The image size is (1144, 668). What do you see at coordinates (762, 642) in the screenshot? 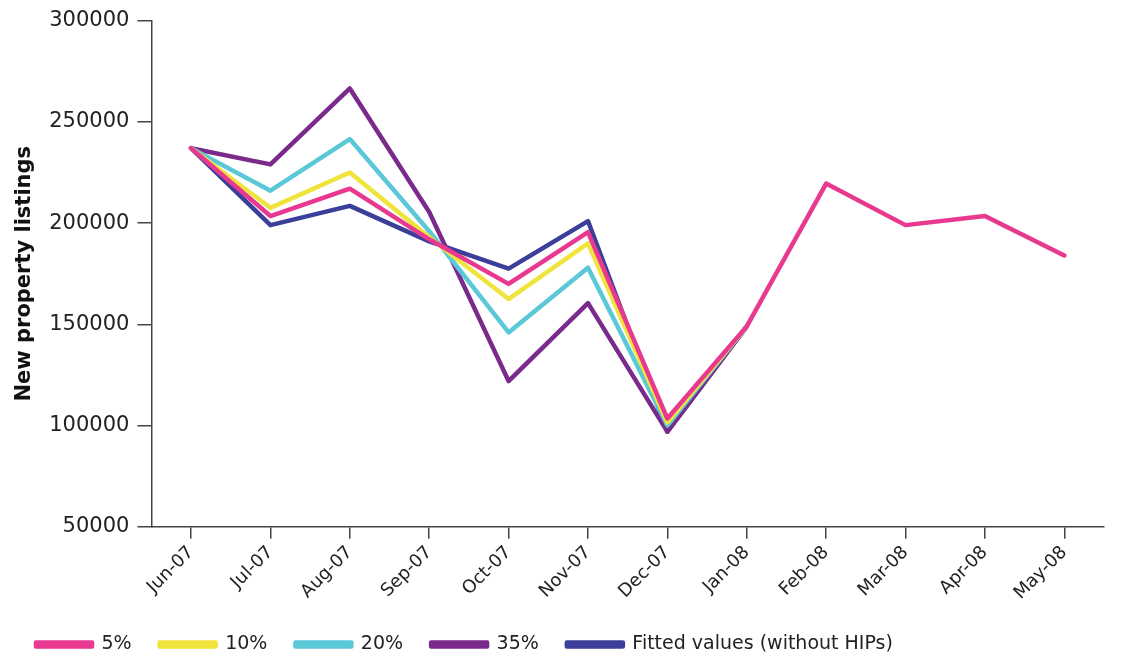
I see `legend-label: Fitted values (without HIPs)` at bounding box center [762, 642].